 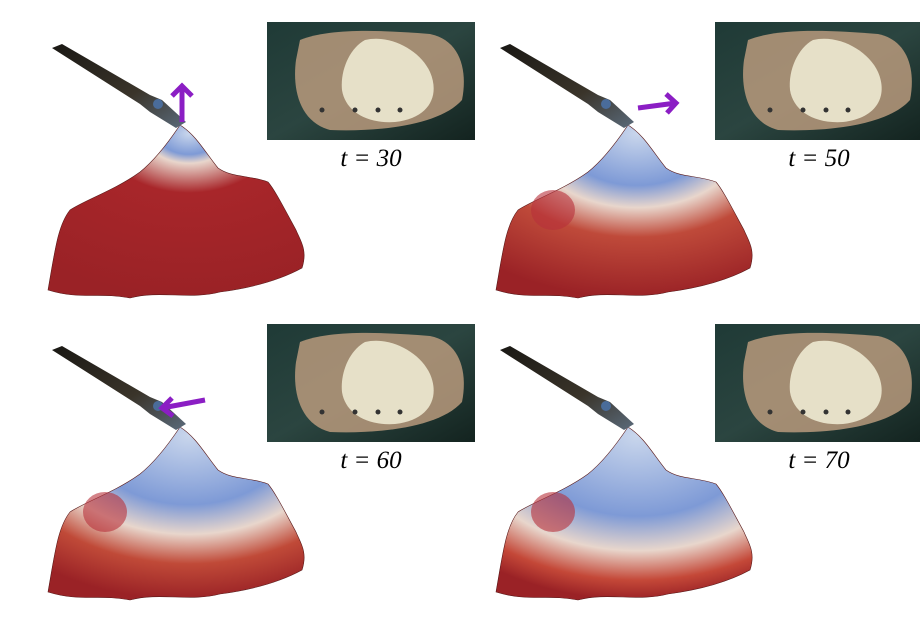 I want to click on caption: t = 70, so click(x=819, y=460).